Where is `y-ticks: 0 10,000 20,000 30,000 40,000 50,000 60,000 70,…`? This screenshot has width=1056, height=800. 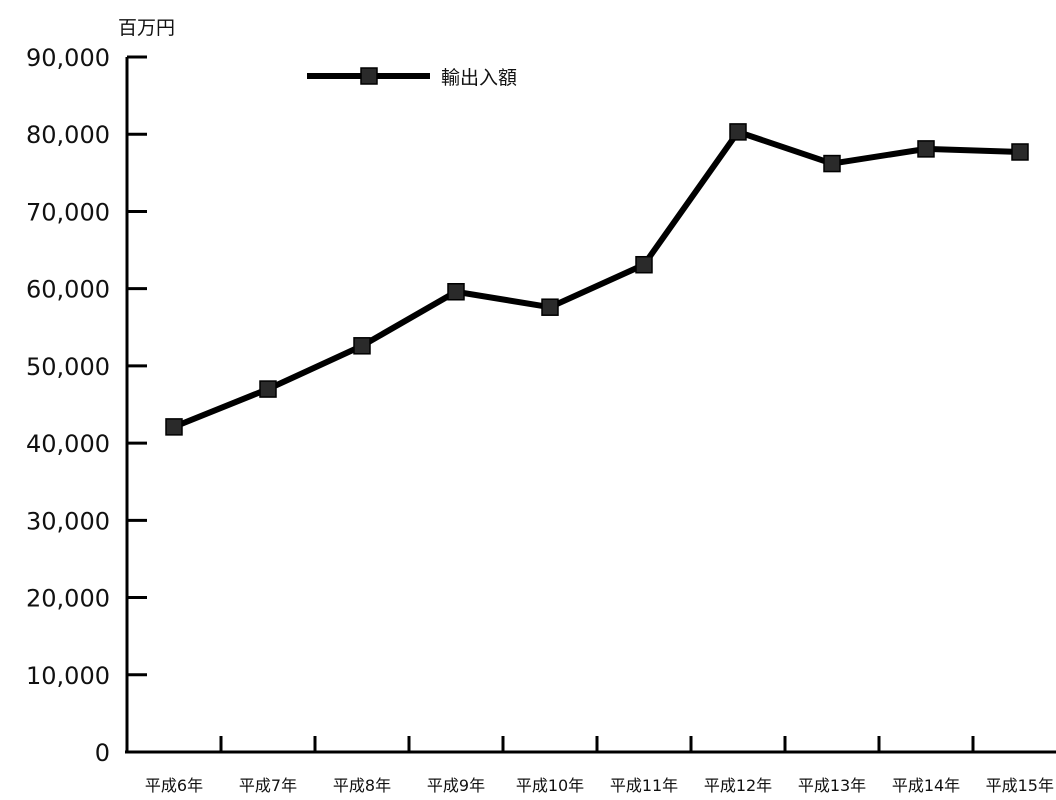
y-ticks: 0 10,000 20,000 30,000 40,000 50,000 60,000 70,… is located at coordinates (86, 405).